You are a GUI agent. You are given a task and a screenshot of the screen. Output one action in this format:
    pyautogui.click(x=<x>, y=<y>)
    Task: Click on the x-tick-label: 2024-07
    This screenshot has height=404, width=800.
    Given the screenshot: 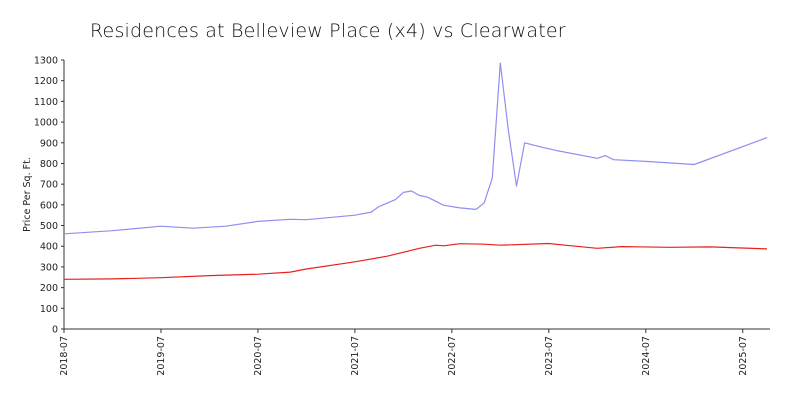 What is the action you would take?
    pyautogui.click(x=646, y=356)
    